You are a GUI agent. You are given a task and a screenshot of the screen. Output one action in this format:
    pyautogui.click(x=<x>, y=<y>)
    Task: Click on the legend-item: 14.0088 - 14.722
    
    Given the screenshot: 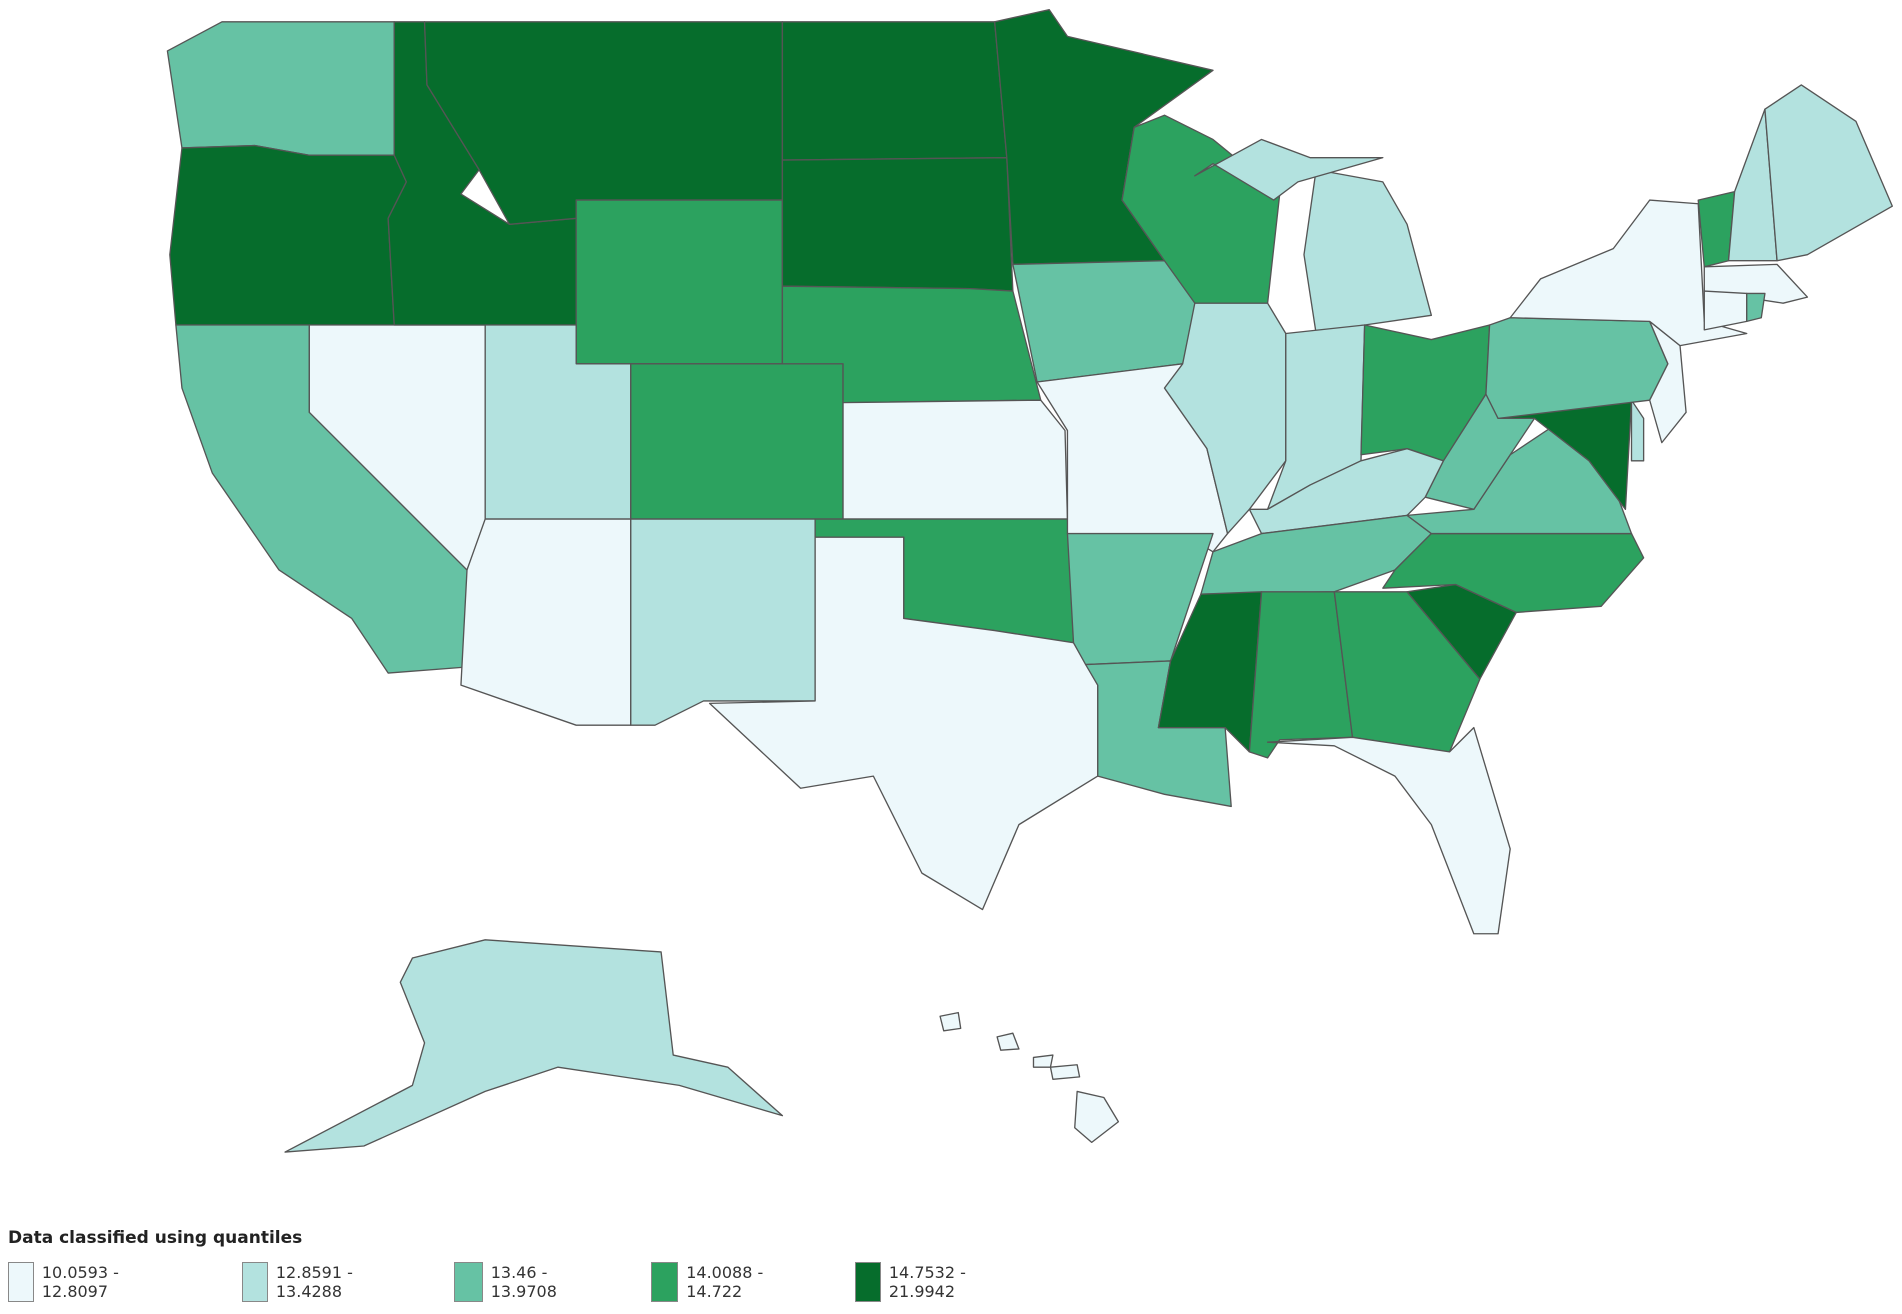 What is the action you would take?
    pyautogui.click(x=710, y=1282)
    